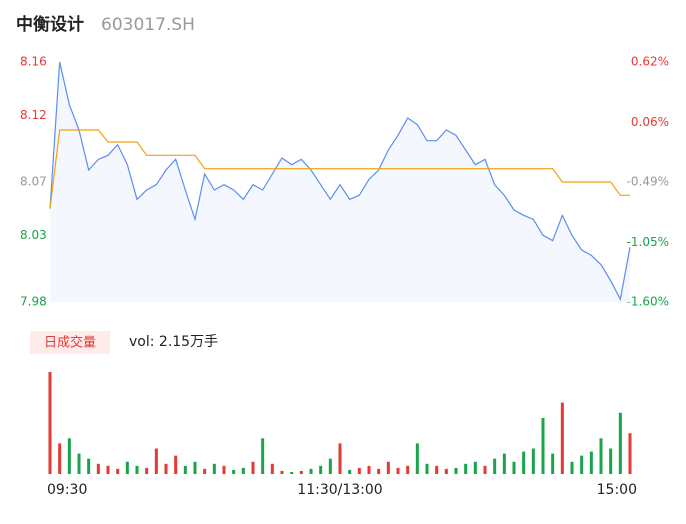 The height and width of the screenshot is (524, 686). I want to click on y-tick-label: 8.16, so click(33, 62).